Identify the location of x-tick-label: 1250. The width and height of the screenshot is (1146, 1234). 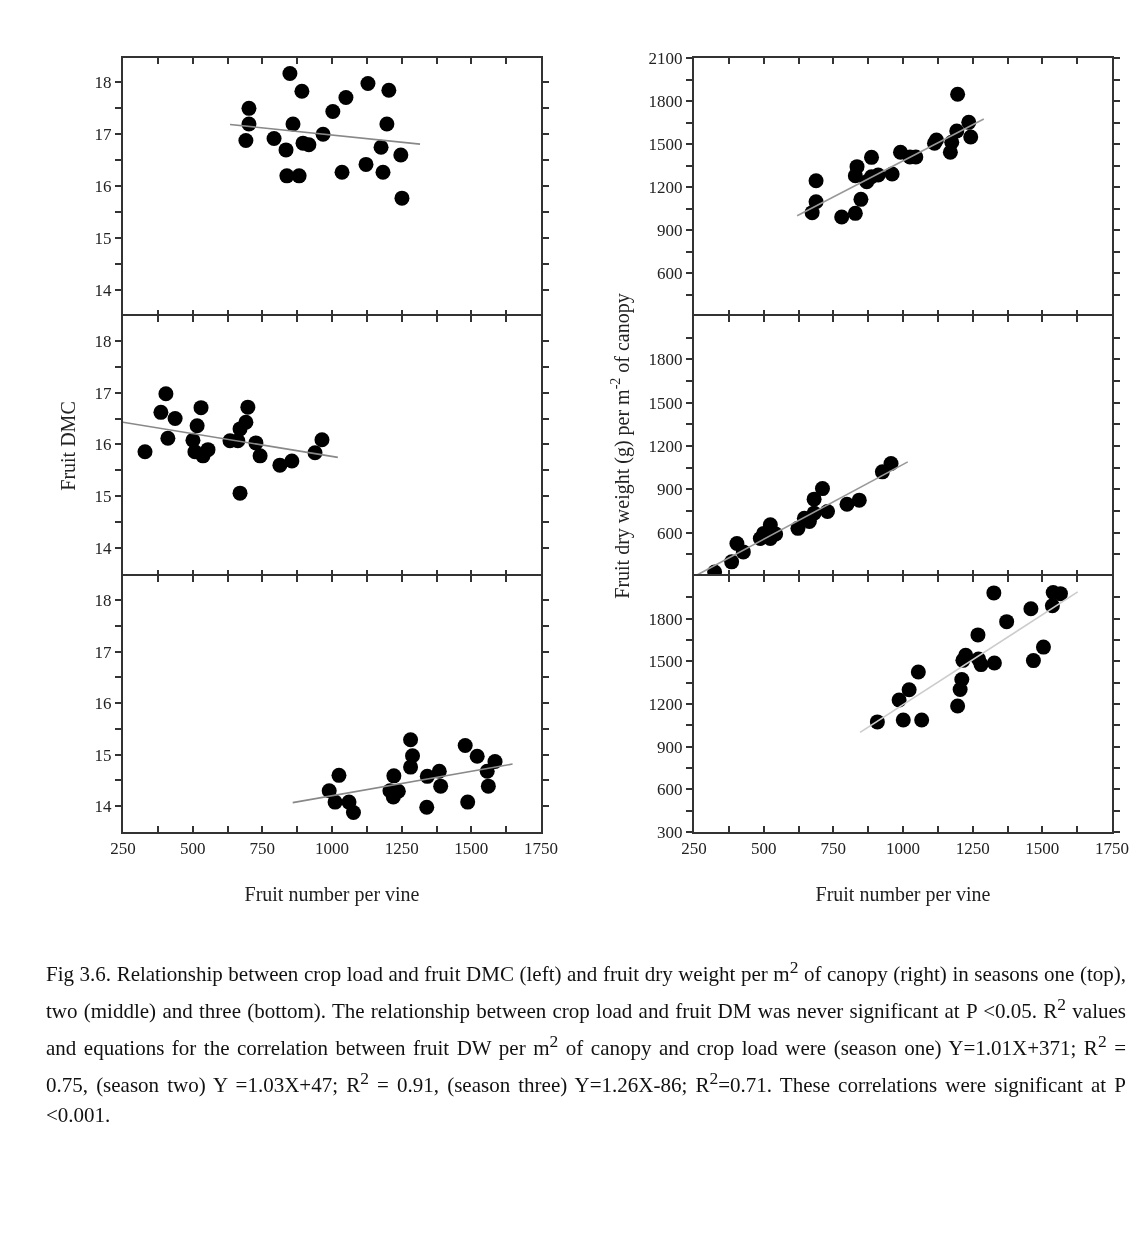
(401, 849).